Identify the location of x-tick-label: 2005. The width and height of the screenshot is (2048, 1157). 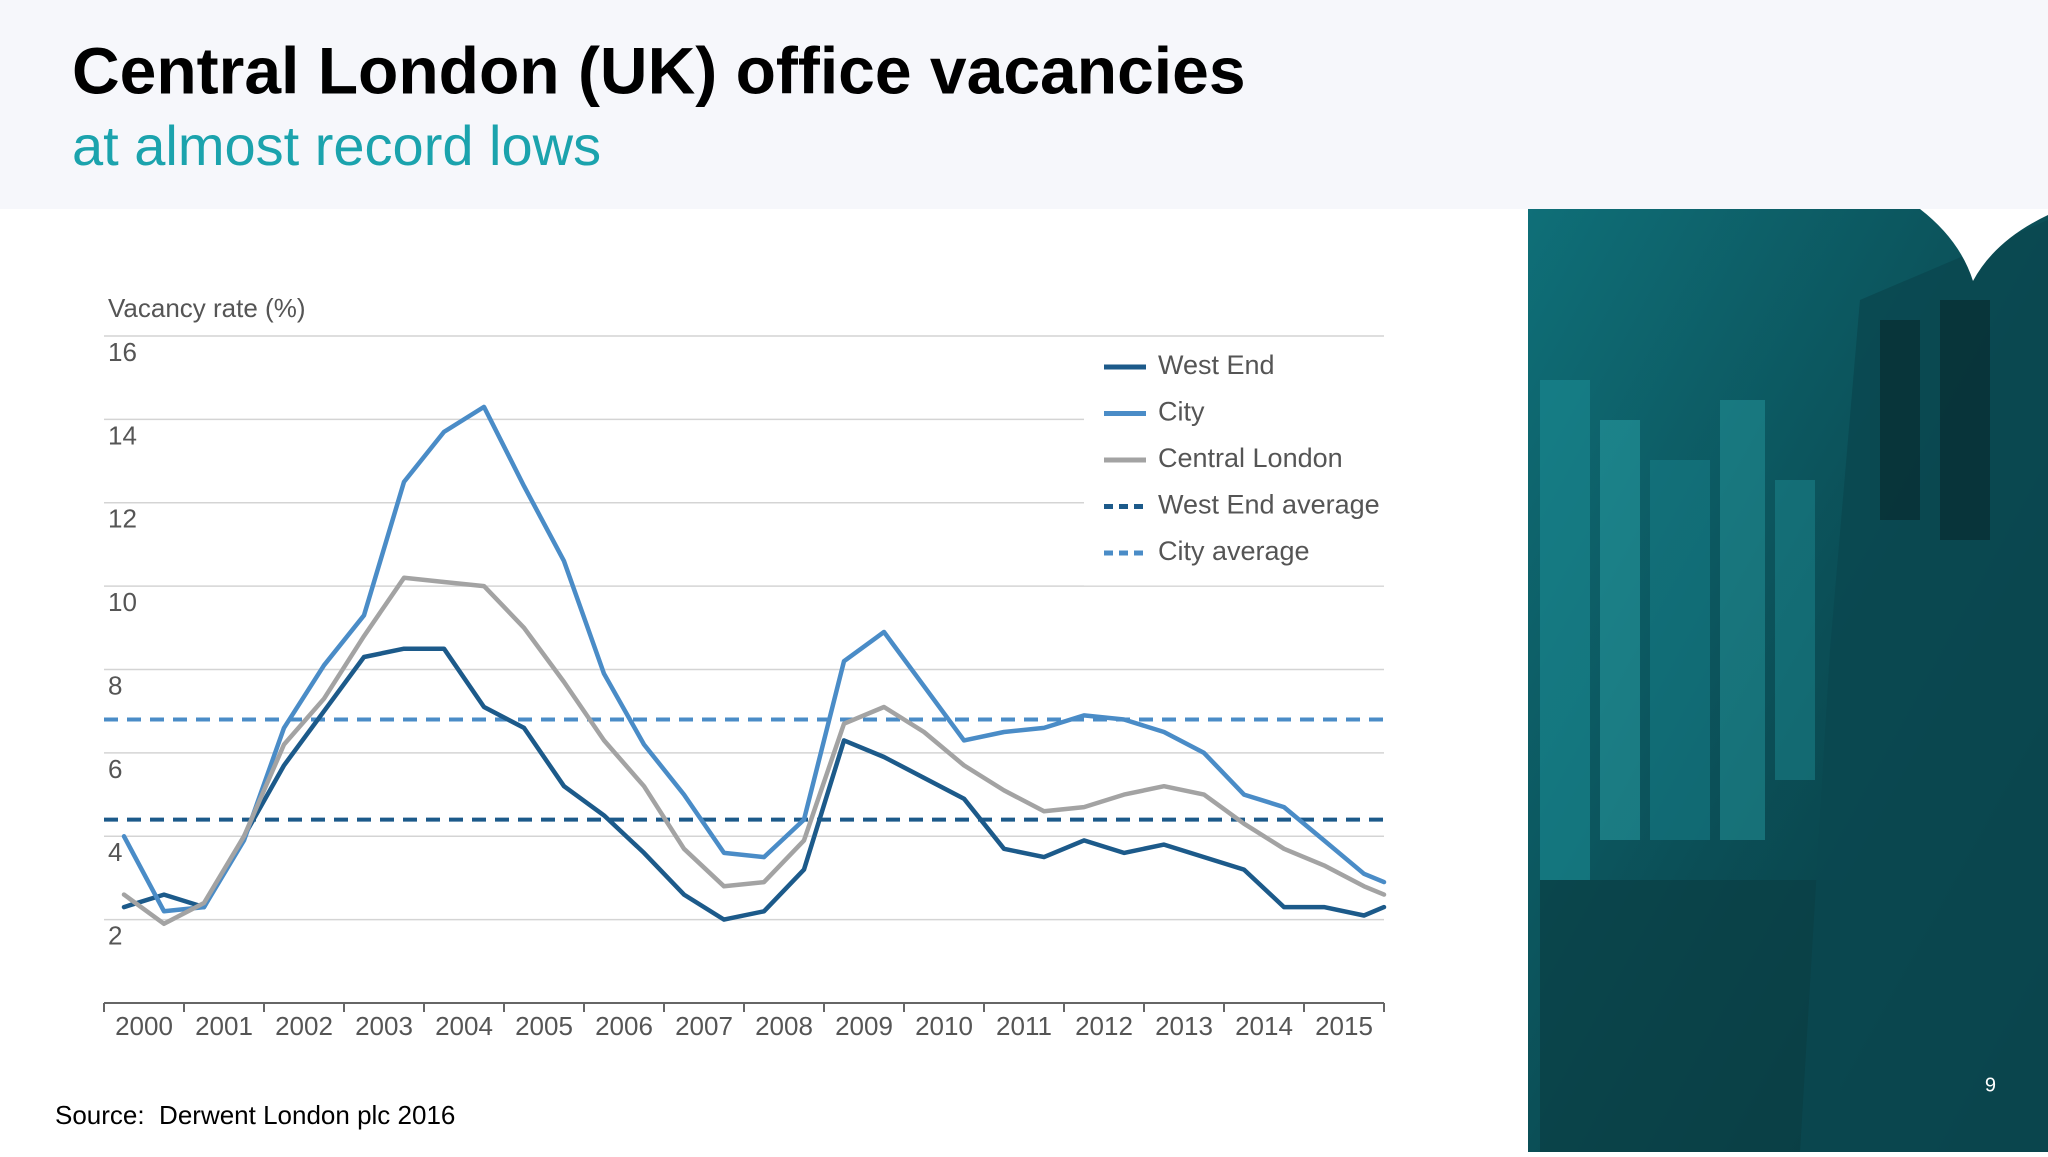
(544, 1026).